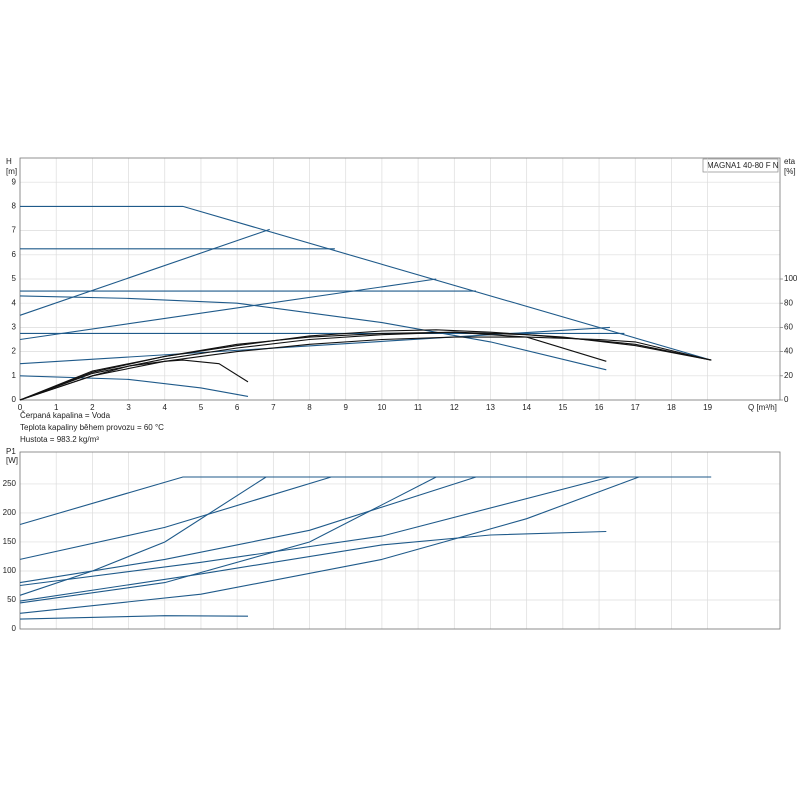 This screenshot has height=805, width=800. Describe the element at coordinates (14, 278) in the screenshot. I see `y-tick-label: 5` at that location.